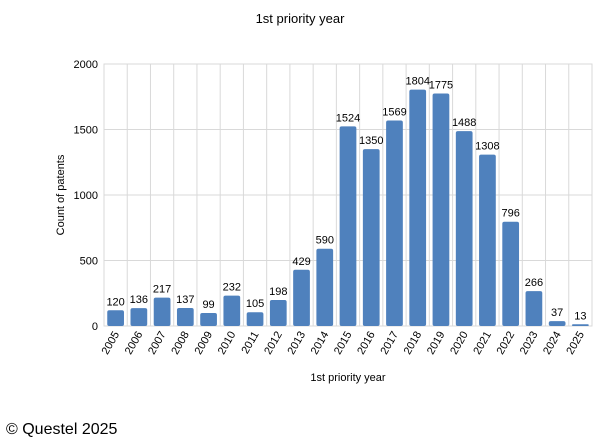  What do you see at coordinates (557, 323) in the screenshot?
I see `bar-2024` at bounding box center [557, 323].